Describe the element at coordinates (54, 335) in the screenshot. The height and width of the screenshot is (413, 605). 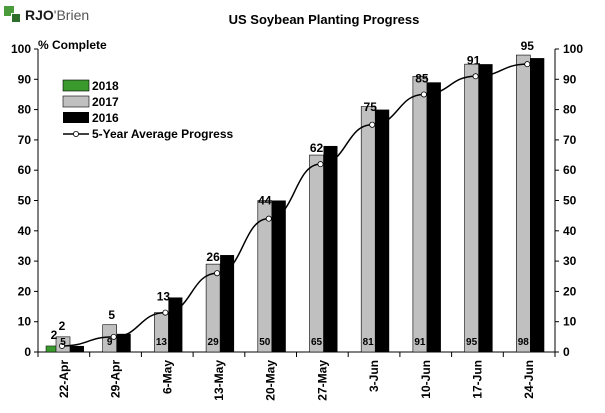
I see `data-label-2018: 2` at that location.